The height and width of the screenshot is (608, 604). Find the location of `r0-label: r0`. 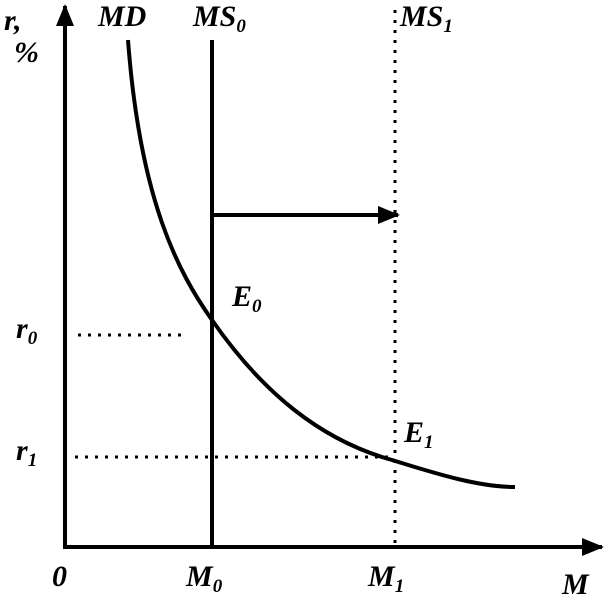

r0-label: r0 is located at coordinates (27, 330).